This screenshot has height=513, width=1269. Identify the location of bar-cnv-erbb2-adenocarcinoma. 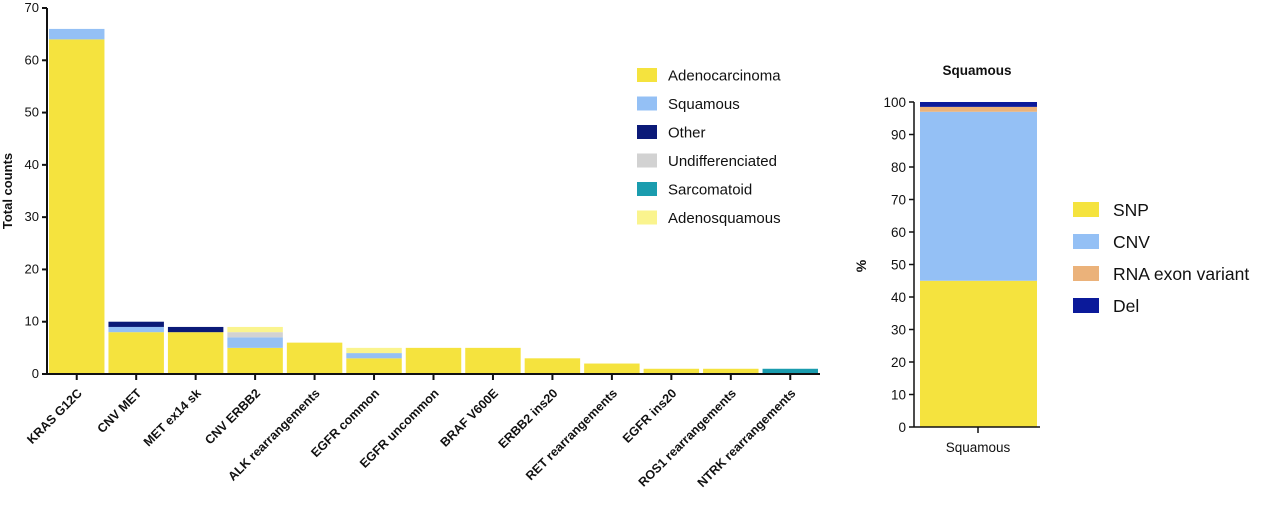
(255, 360).